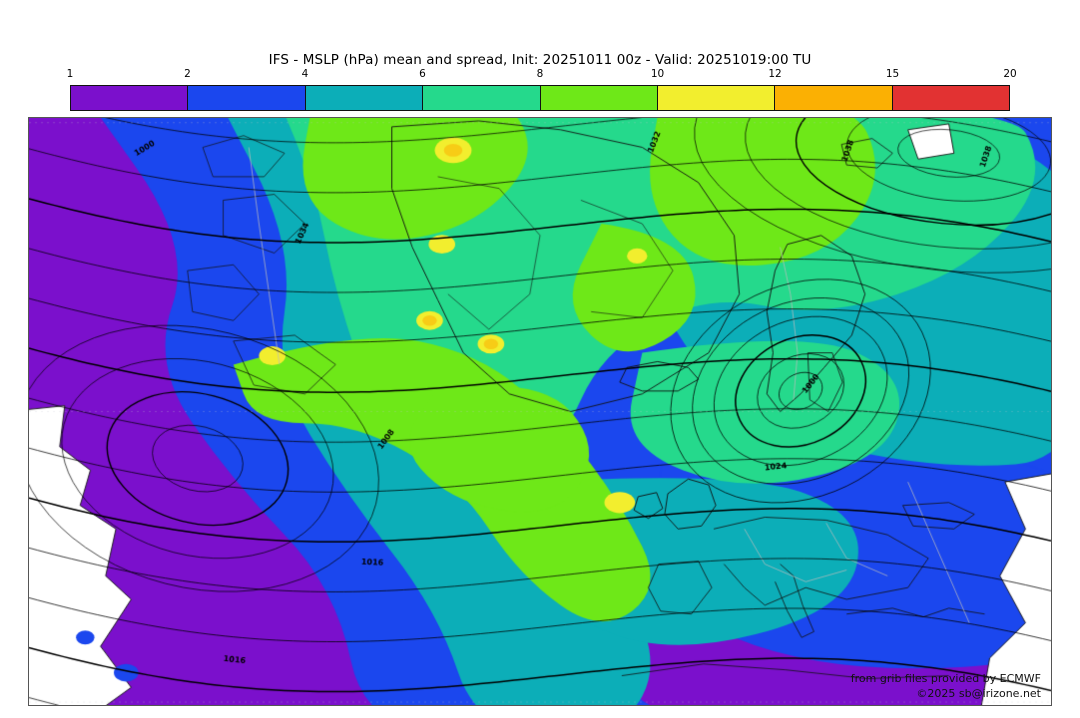  Describe the element at coordinates (422, 74) in the screenshot. I see `colorbar-tick-6: 6` at that location.